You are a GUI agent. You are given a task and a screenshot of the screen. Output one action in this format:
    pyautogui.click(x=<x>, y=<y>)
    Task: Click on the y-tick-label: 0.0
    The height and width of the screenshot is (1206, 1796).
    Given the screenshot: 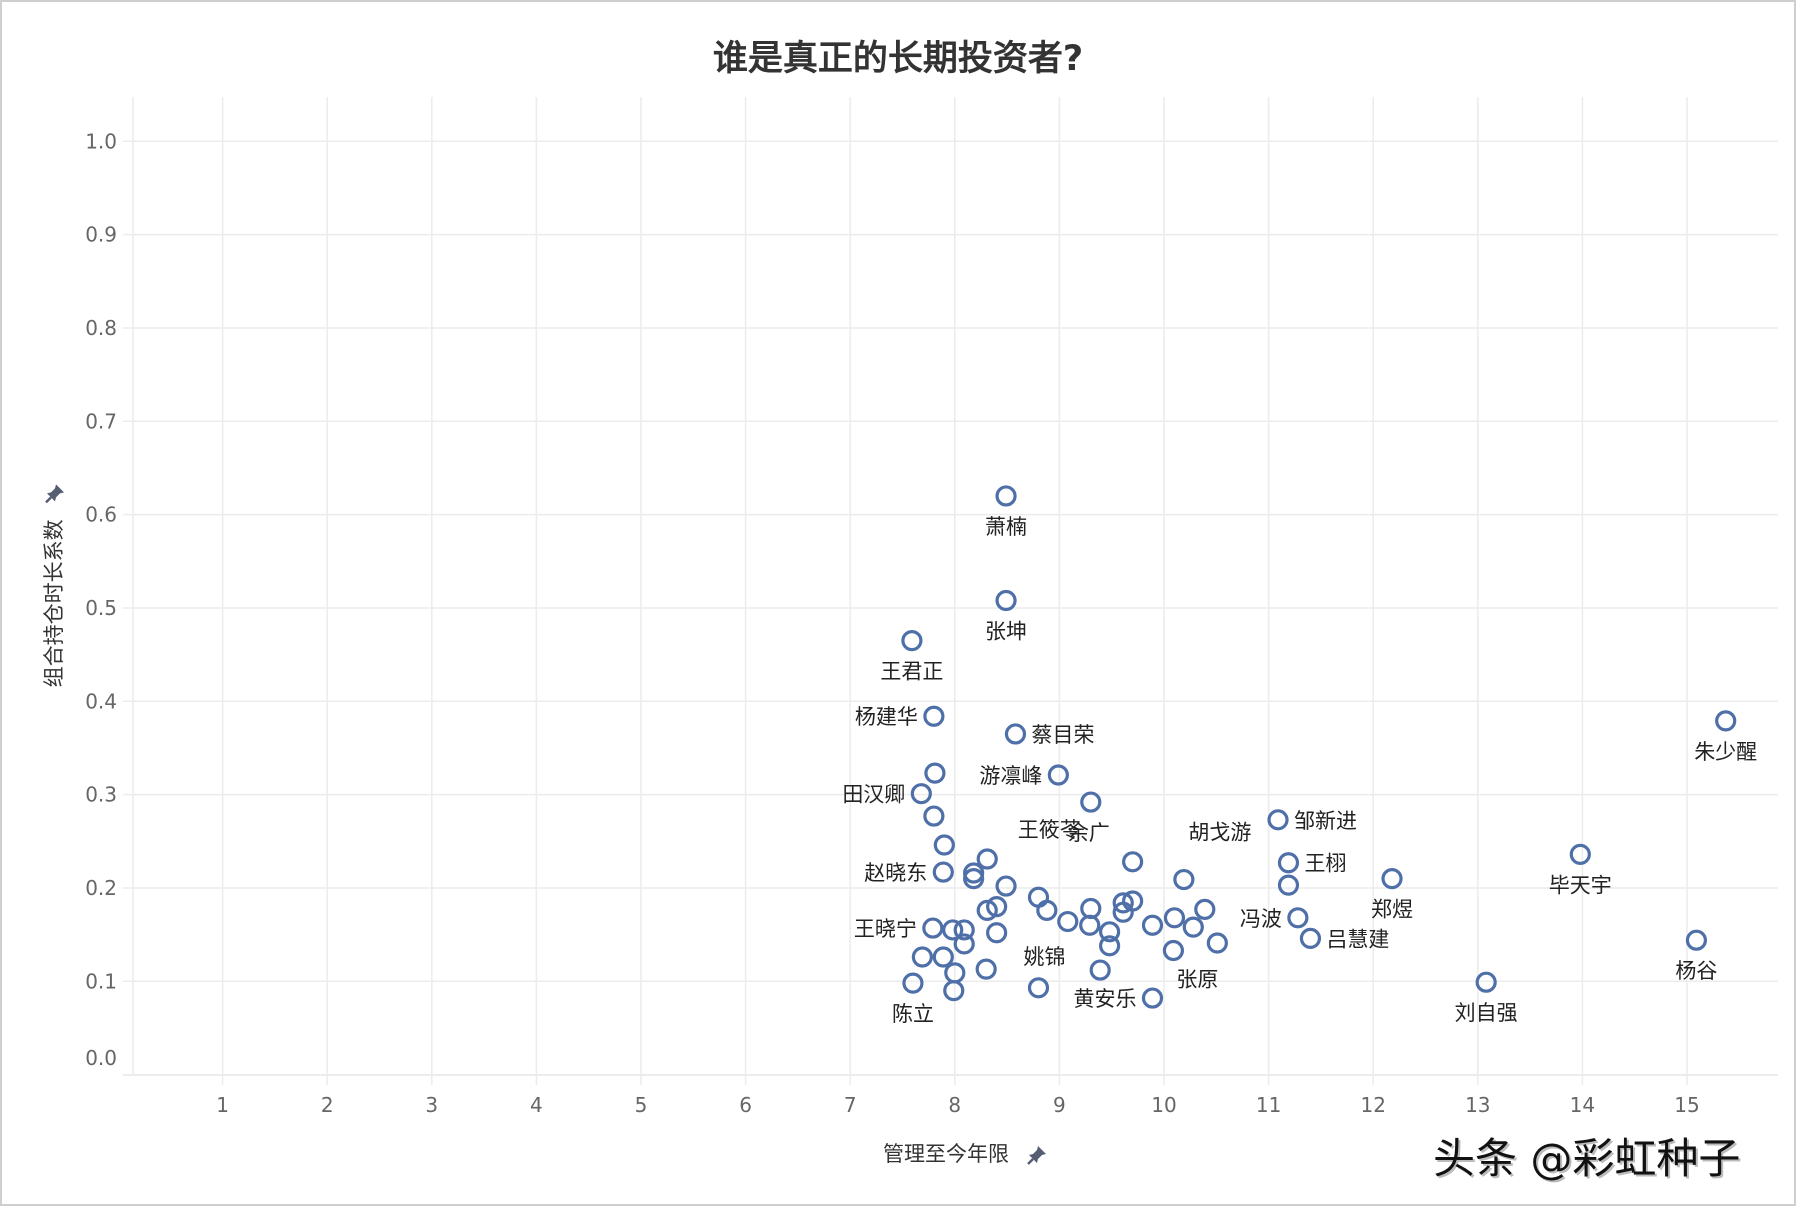 What is the action you would take?
    pyautogui.click(x=101, y=1058)
    